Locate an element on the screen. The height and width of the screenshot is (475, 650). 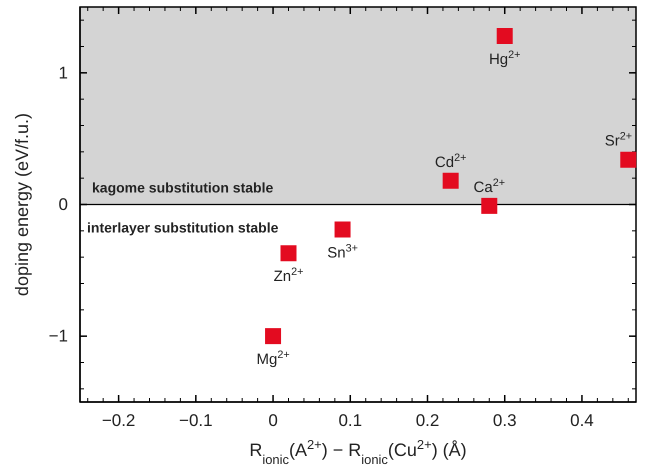
text: R$_{ionic}$(A$^{2+}$) − R$_{ionic}$(Cu$^{2+}$) (Å) is located at coordinates (358, 451).